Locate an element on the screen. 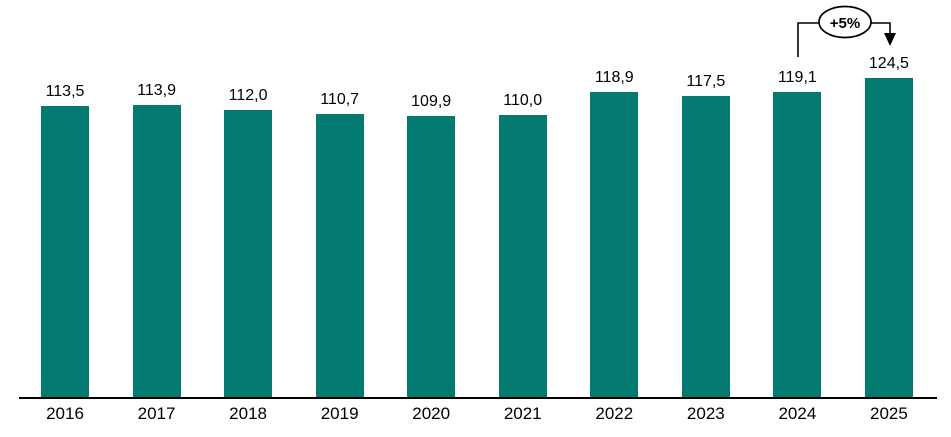  bar-value-label: 119,1 is located at coordinates (797, 77).